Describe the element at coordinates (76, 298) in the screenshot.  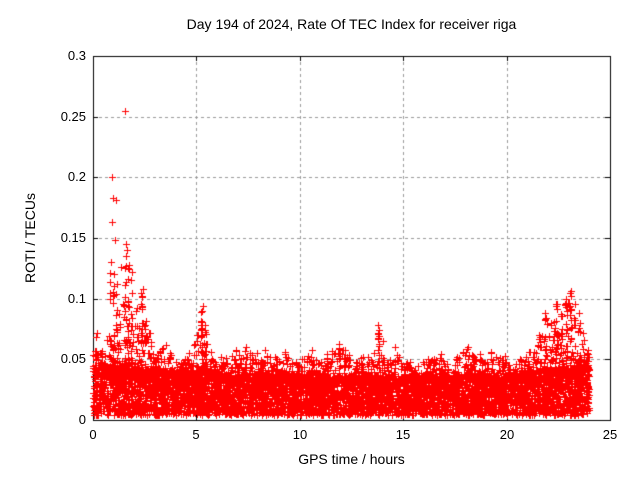
I see `y-tick-label: 0.1` at that location.